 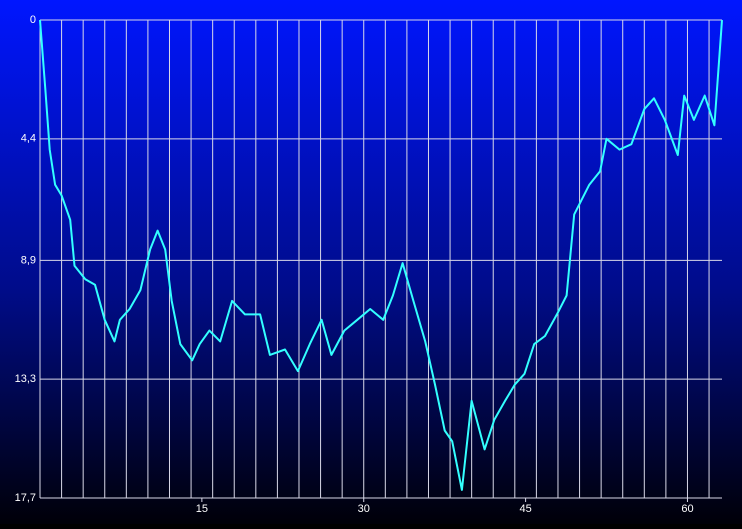 What do you see at coordinates (525, 509) in the screenshot?
I see `x-tick-label: 45` at bounding box center [525, 509].